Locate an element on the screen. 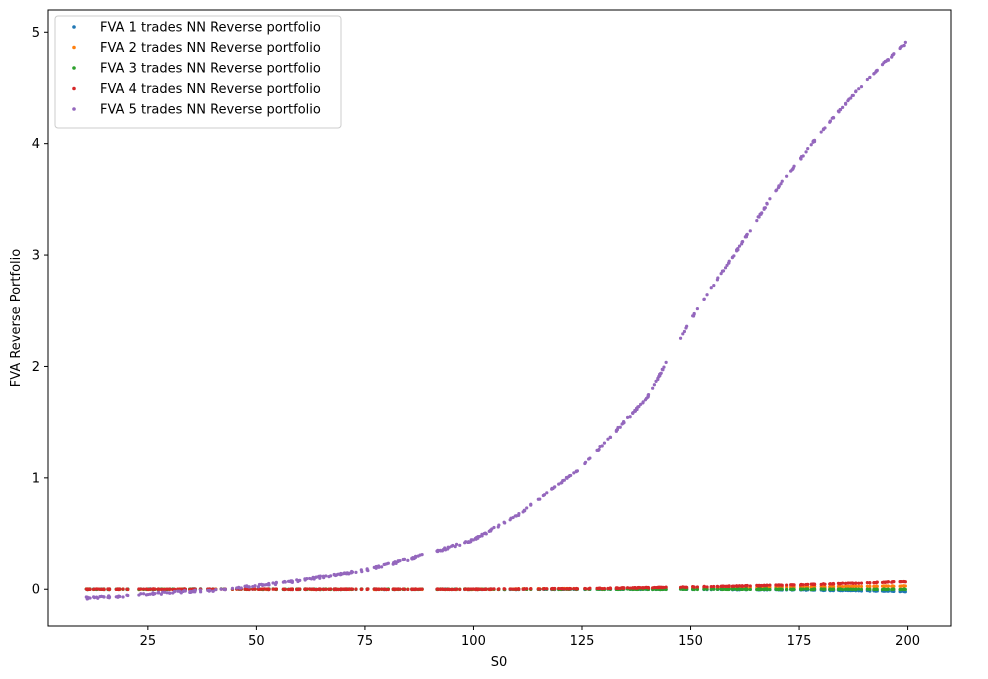 The height and width of the screenshot is (679, 988). y-tick-label: 5 is located at coordinates (36, 33).